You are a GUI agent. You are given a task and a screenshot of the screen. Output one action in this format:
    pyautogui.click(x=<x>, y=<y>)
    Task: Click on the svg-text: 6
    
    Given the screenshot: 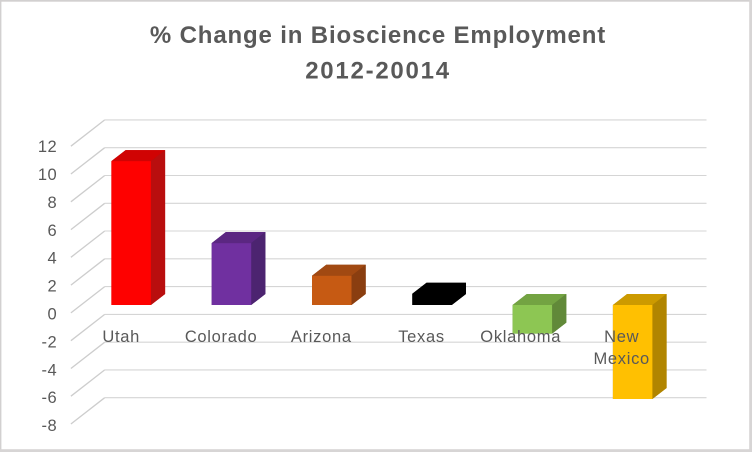 What is the action you would take?
    pyautogui.click(x=53, y=231)
    